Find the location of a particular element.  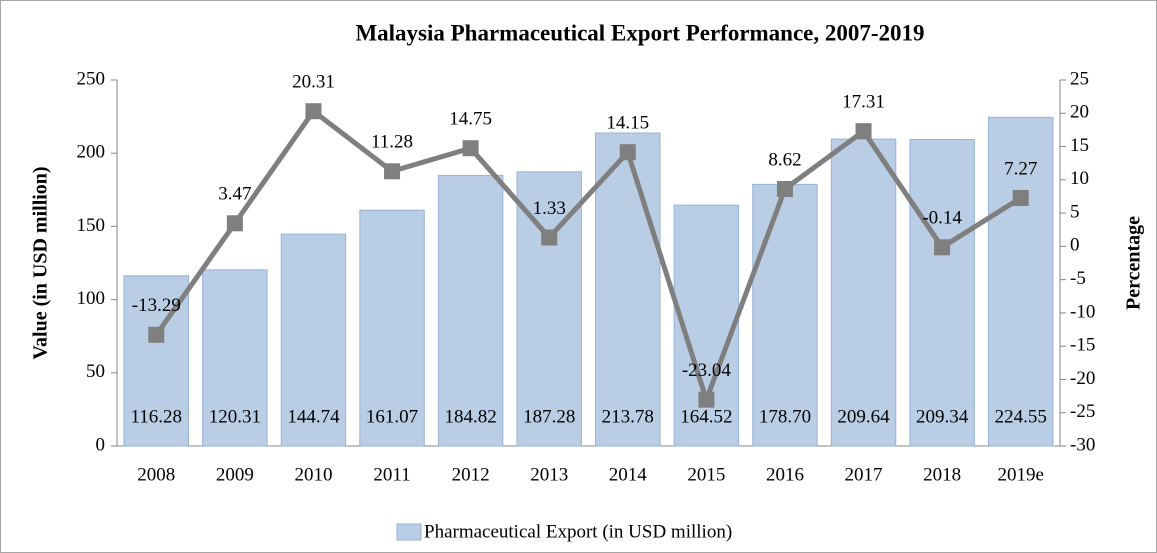

legend-swatch is located at coordinates (409, 532).